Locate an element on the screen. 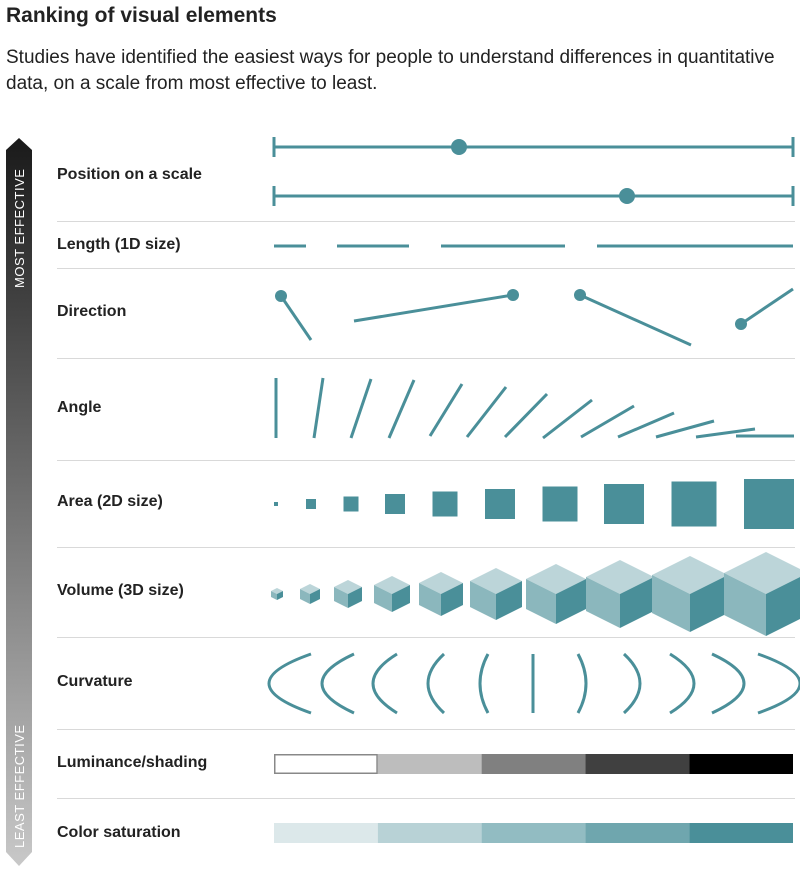 The image size is (800, 874). row-label-direction: Direction is located at coordinates (92, 311).